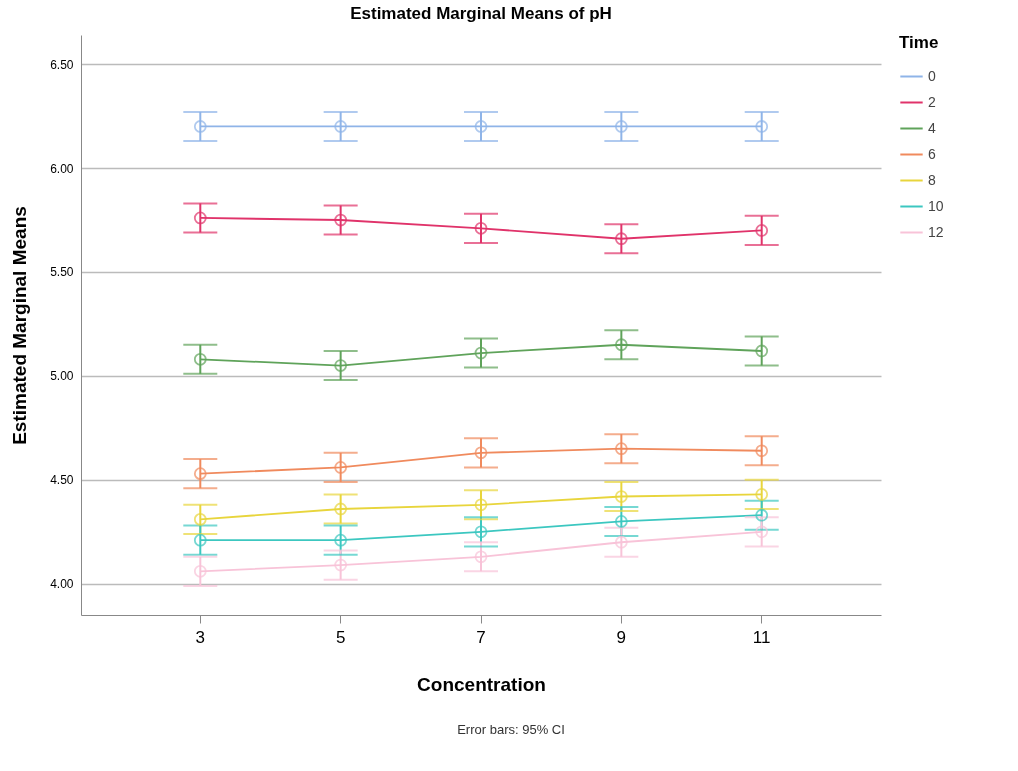 The height and width of the screenshot is (771, 1018). Describe the element at coordinates (62, 584) in the screenshot. I see `y-tick-label: 4.00` at that location.